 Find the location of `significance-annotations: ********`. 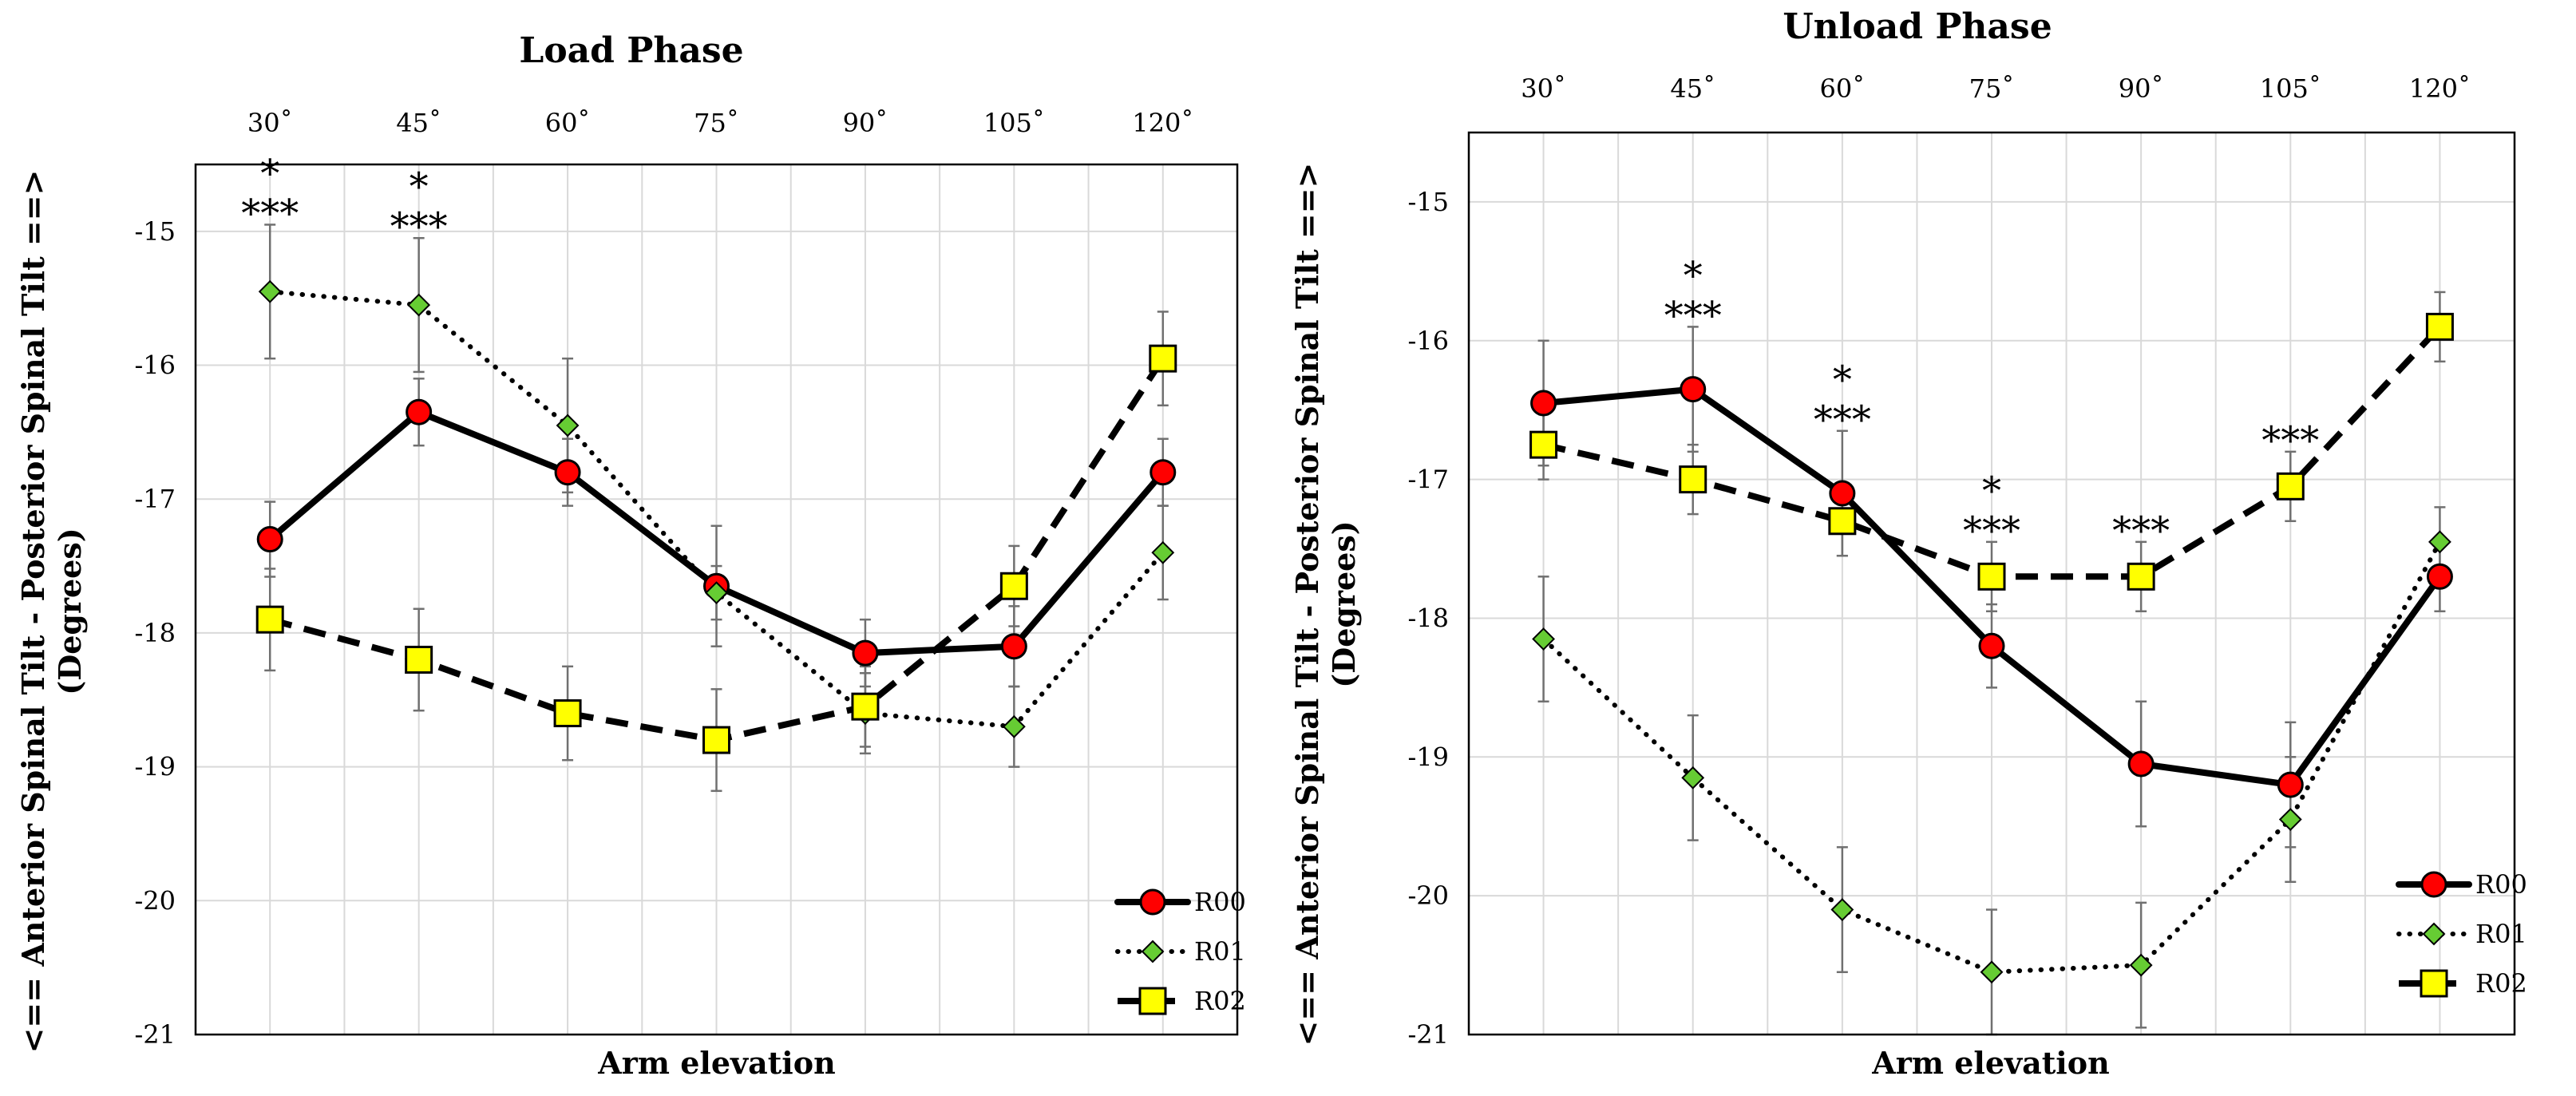

significance-annotations: ******** is located at coordinates (344, 200).